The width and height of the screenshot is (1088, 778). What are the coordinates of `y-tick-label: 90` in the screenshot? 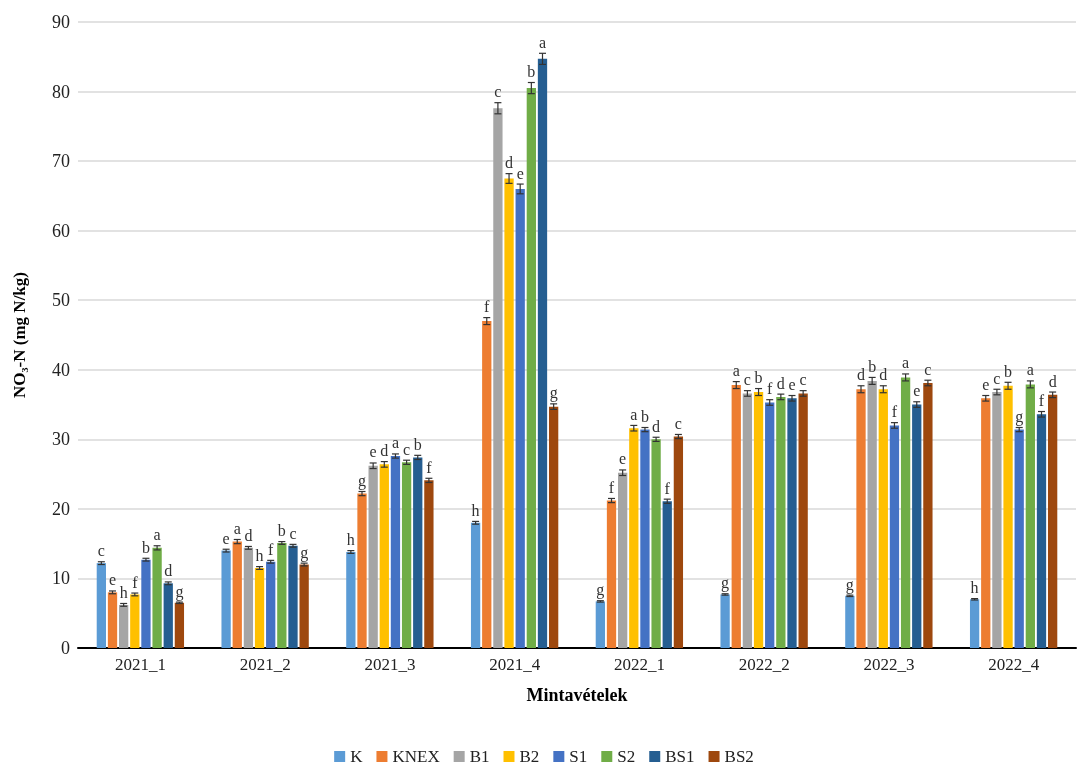 It's located at (61, 22).